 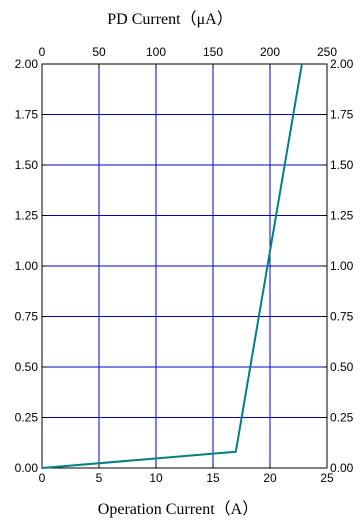 I want to click on right-tick-label: 1.25, so click(x=342, y=216).